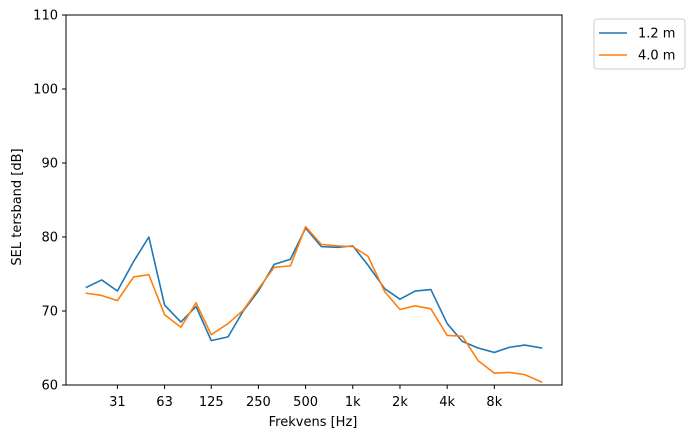 The height and width of the screenshot is (443, 693). Describe the element at coordinates (49, 312) in the screenshot. I see `y-tick-label: 70` at that location.